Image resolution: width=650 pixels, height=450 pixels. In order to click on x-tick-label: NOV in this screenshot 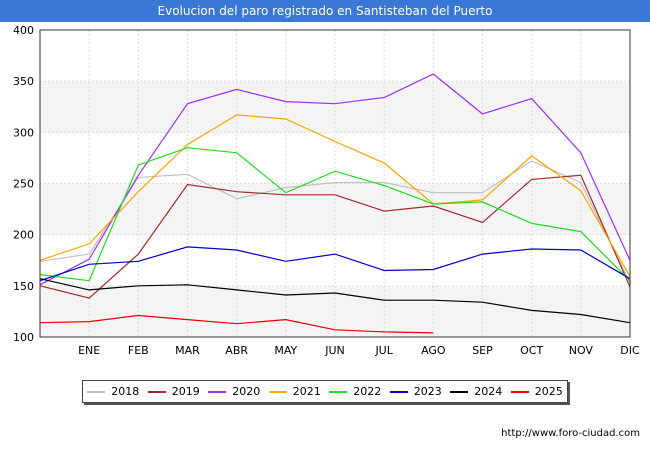, I will do `click(581, 350)`.